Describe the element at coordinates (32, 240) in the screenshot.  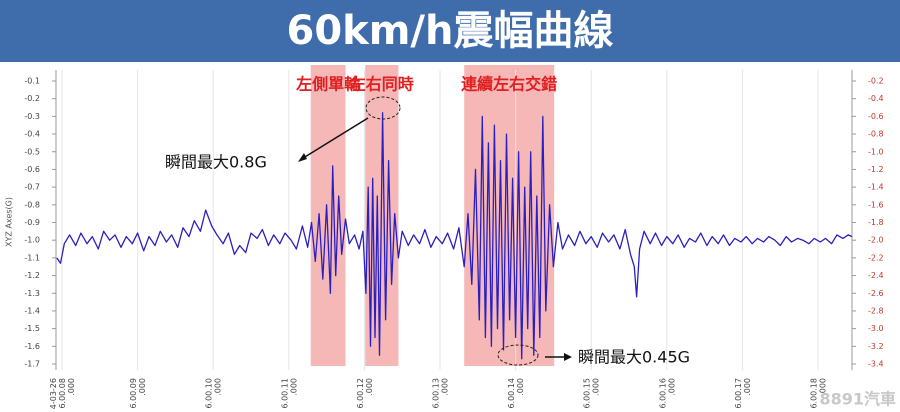
I see `y-tick-label: -1.0` at that location.